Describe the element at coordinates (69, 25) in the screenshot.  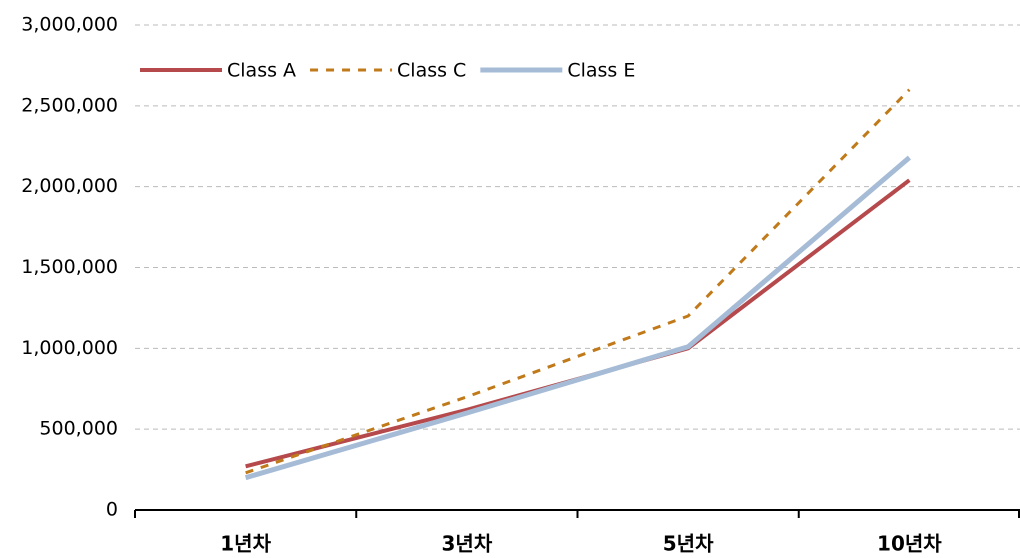
I see `y-tick-label: 3,000,000` at that location.